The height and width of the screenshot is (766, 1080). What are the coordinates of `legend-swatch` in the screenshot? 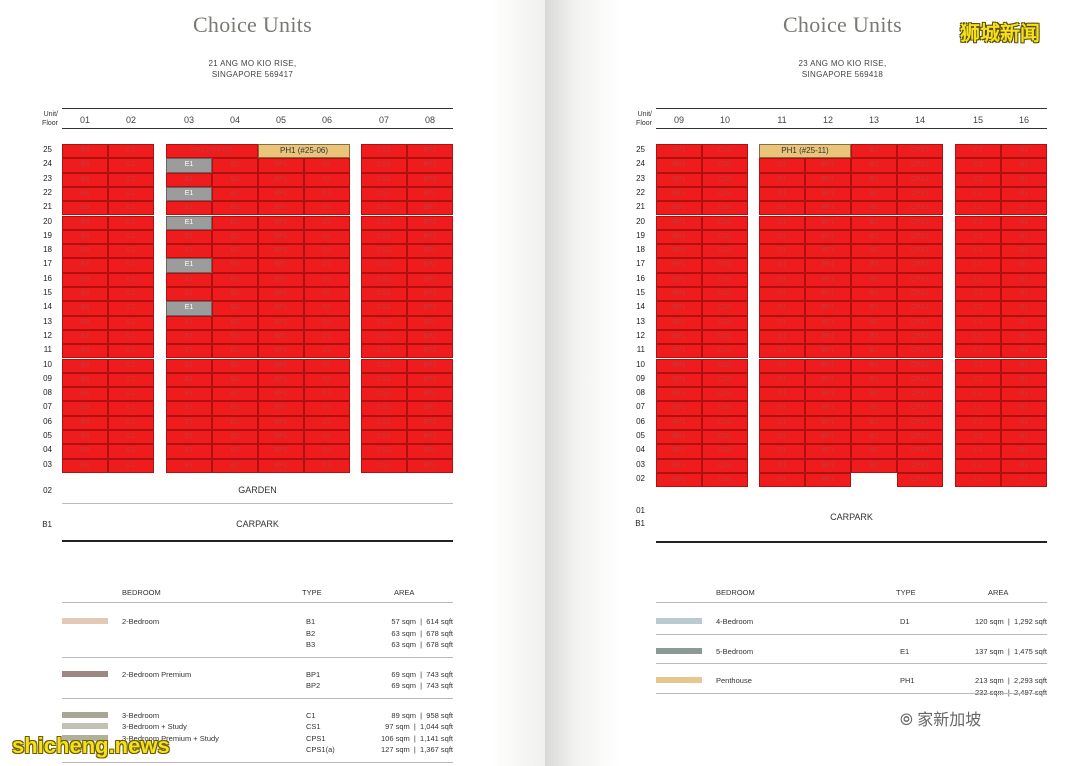 It's located at (679, 680).